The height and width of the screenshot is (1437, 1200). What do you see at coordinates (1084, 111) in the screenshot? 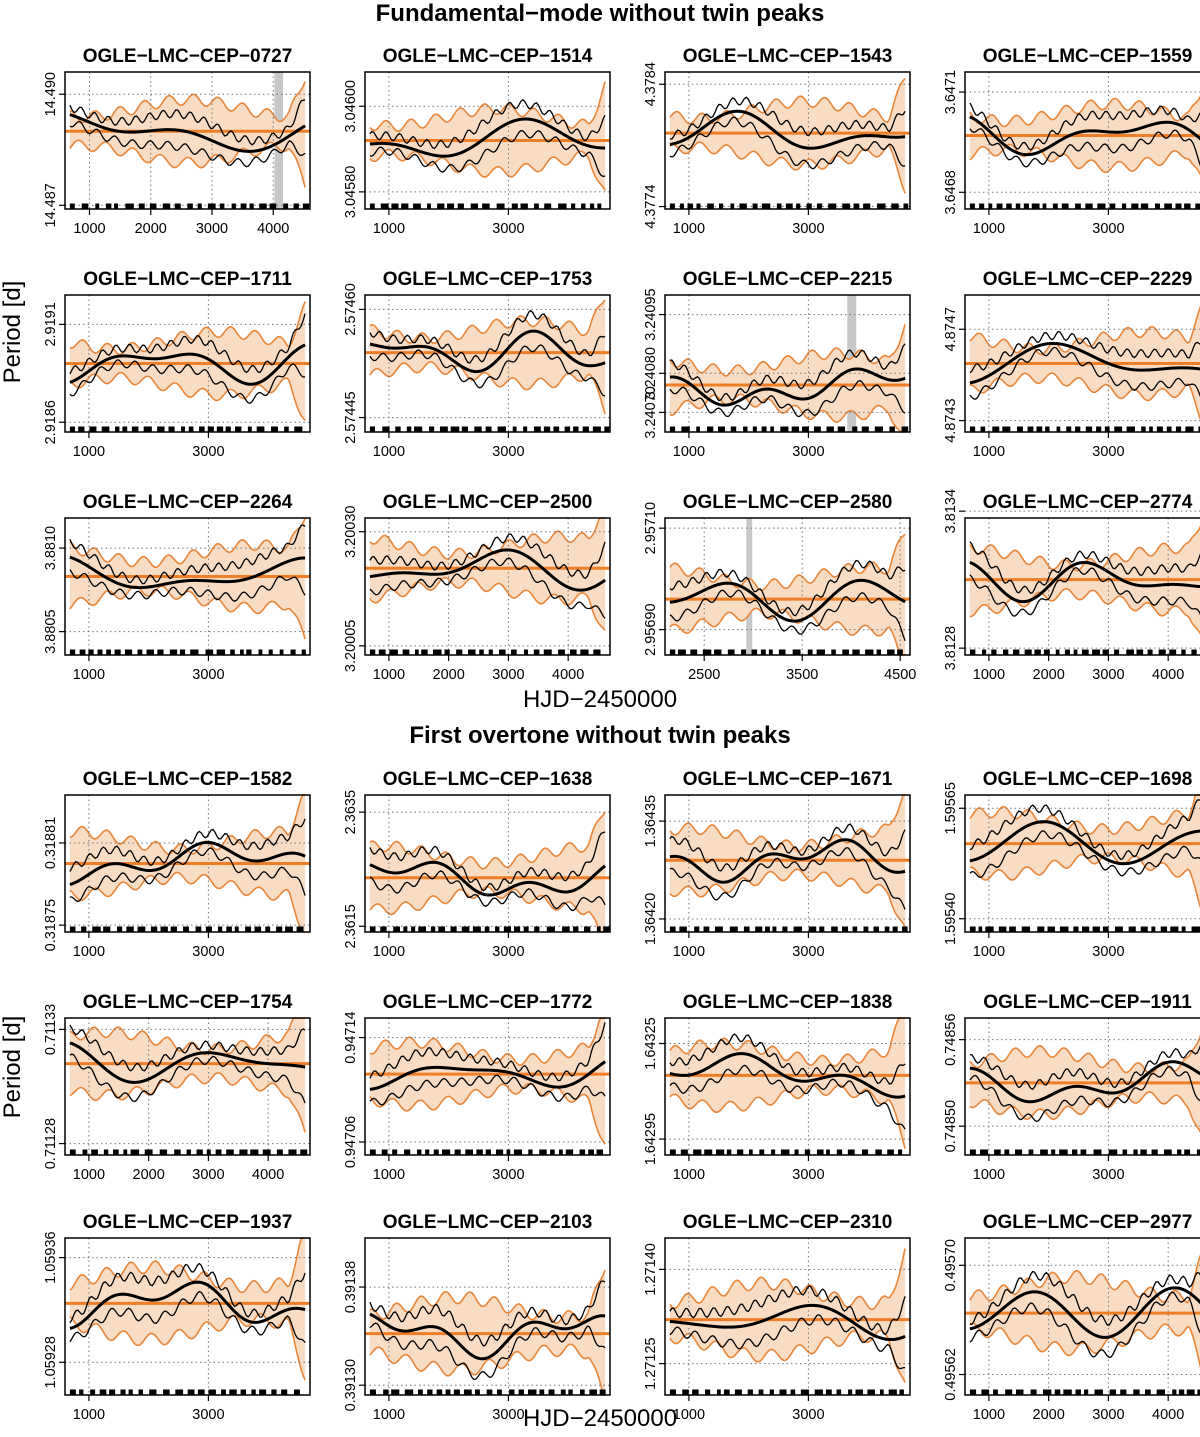
I see `band-upper-edge` at bounding box center [1084, 111].